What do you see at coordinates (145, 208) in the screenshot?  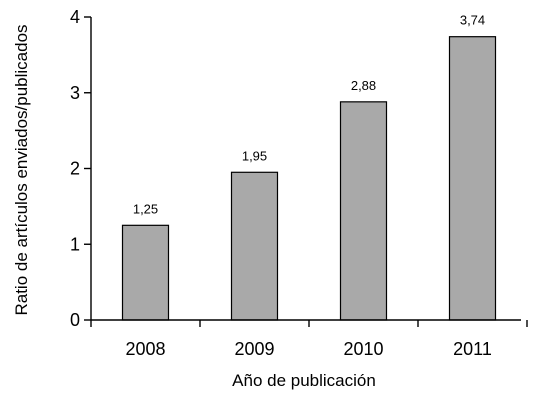 I see `value-label-2008: 1,25` at bounding box center [145, 208].